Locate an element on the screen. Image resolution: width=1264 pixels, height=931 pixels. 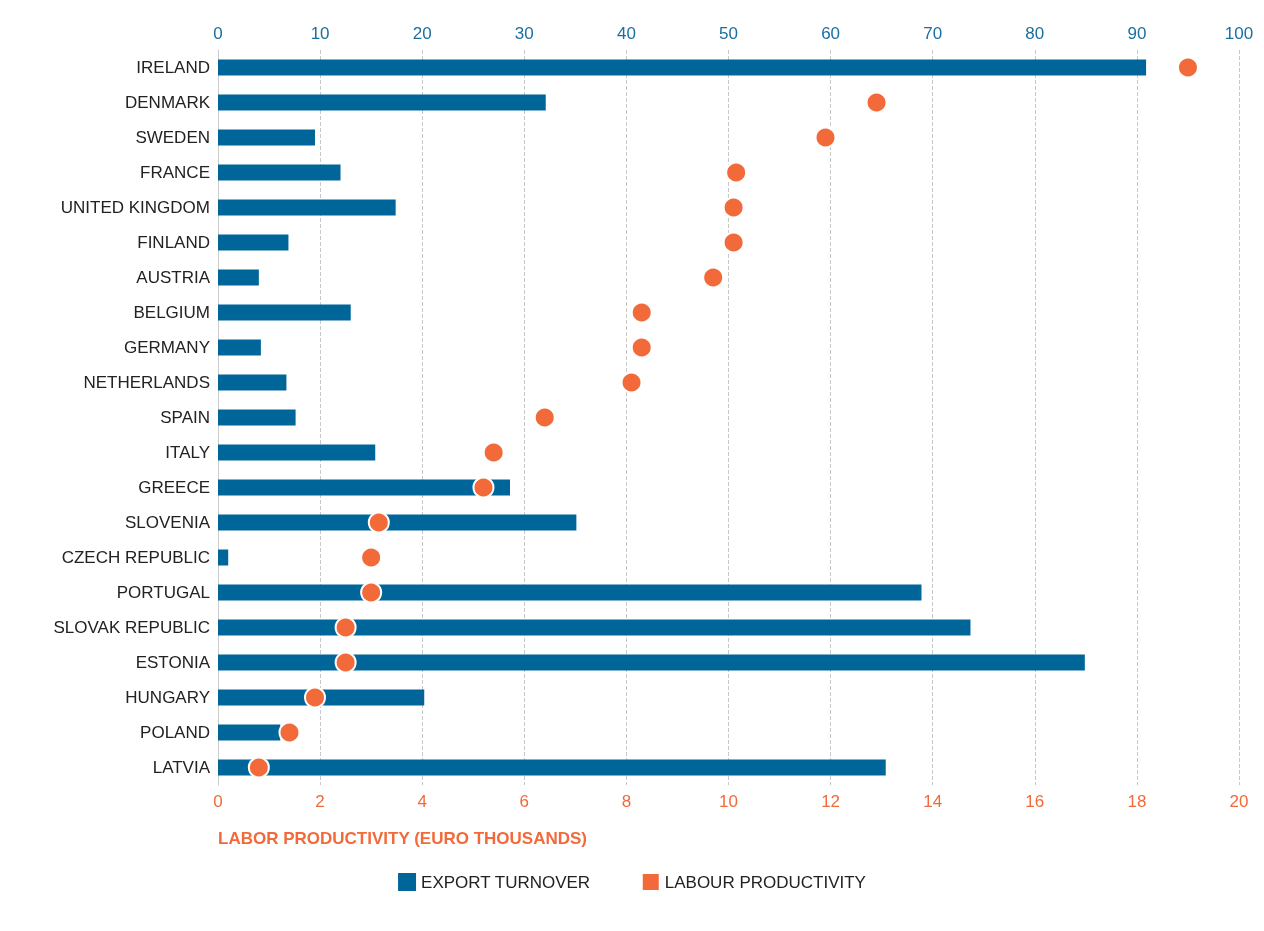
x2-tick-label: 50 is located at coordinates (728, 33).